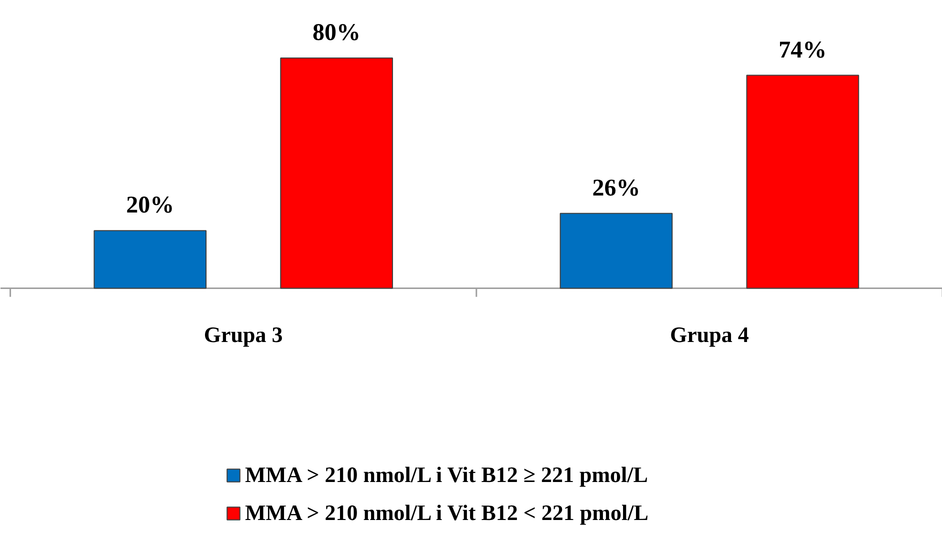 This screenshot has width=942, height=536. I want to click on data-label: 20%, so click(150, 205).